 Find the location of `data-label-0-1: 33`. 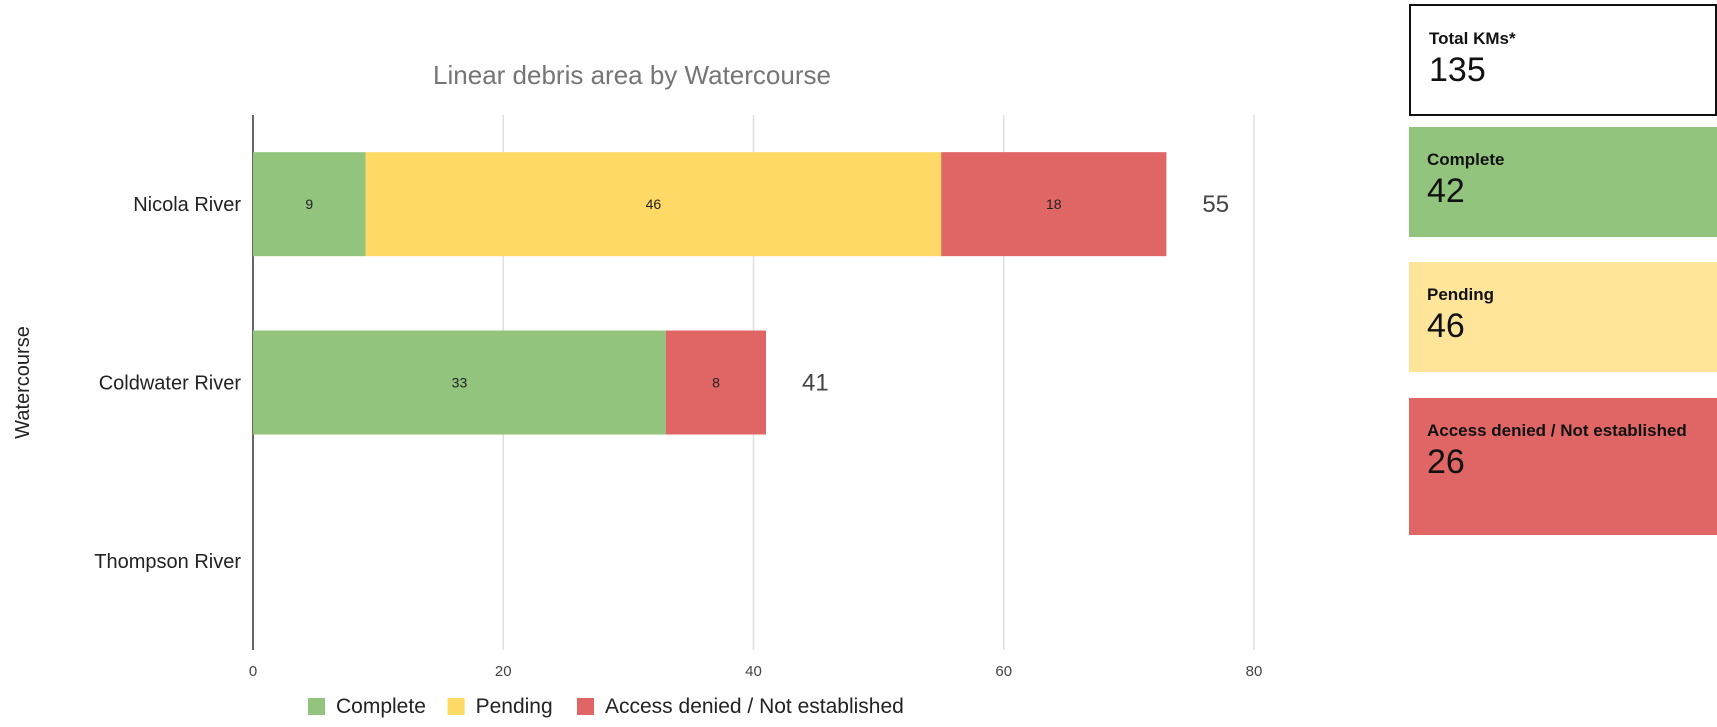

data-label-0-1: 33 is located at coordinates (460, 383).